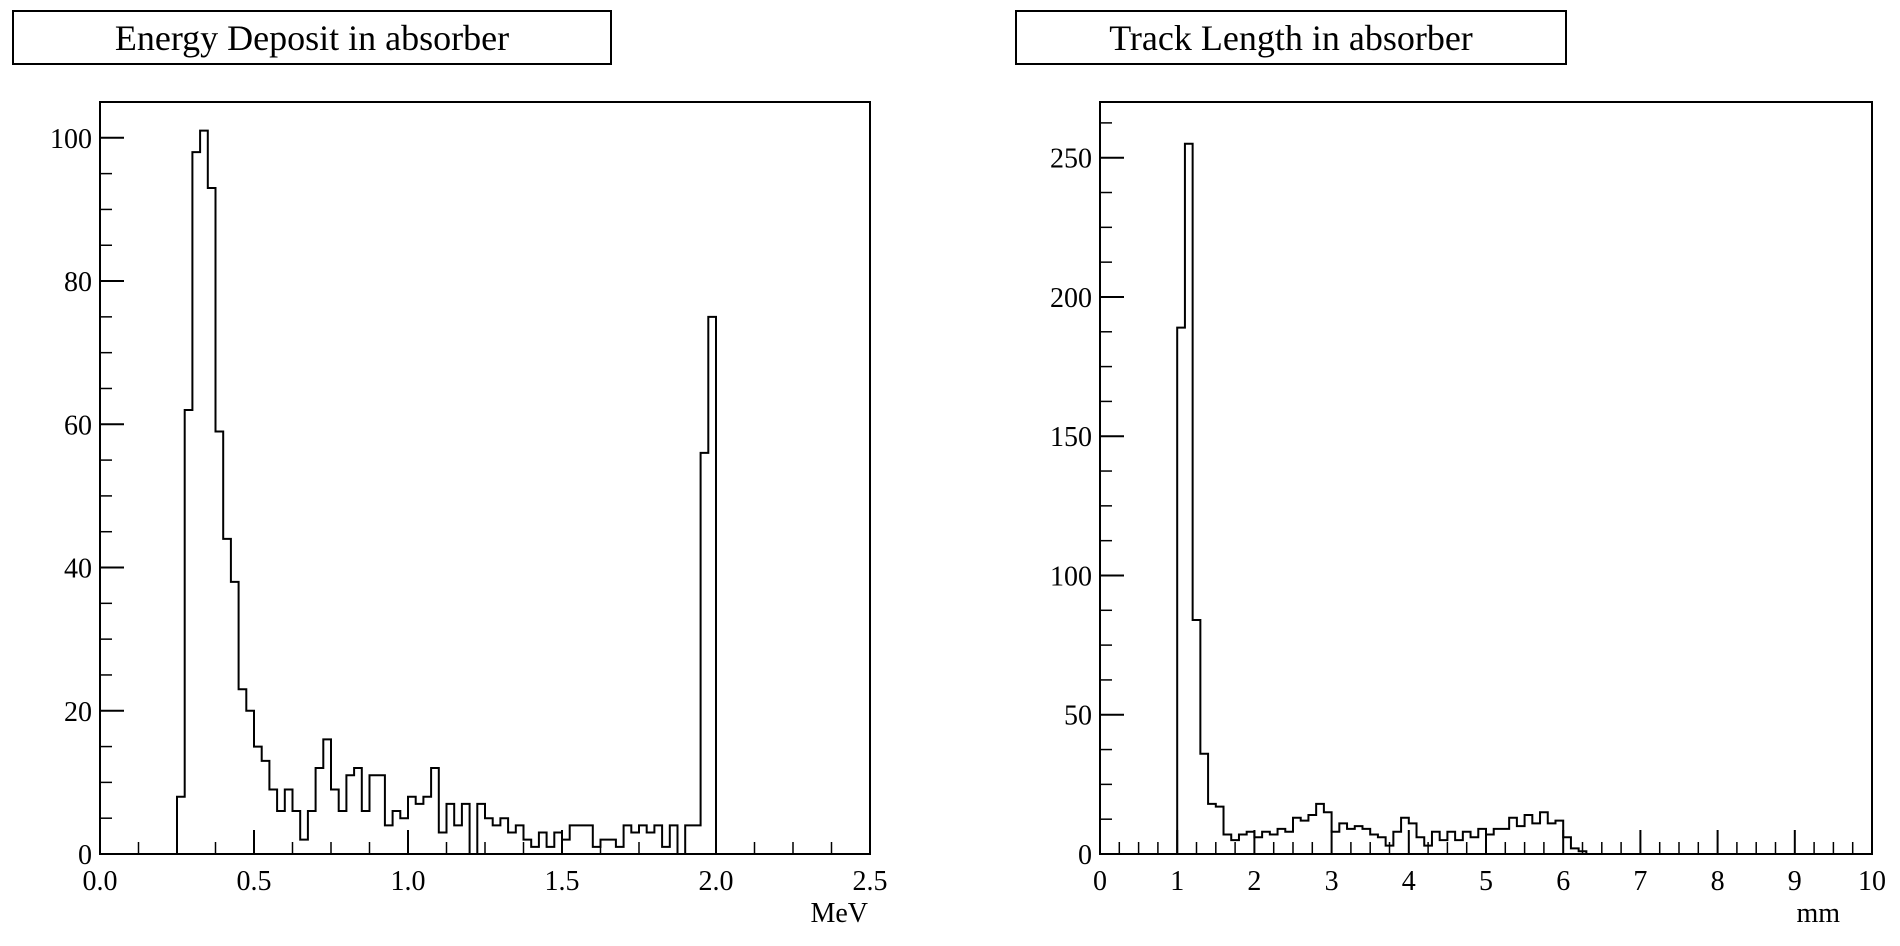 Image resolution: width=1900 pixels, height=946 pixels. Describe the element at coordinates (562, 881) in the screenshot. I see `energy-x-tick-label: 1.5` at that location.